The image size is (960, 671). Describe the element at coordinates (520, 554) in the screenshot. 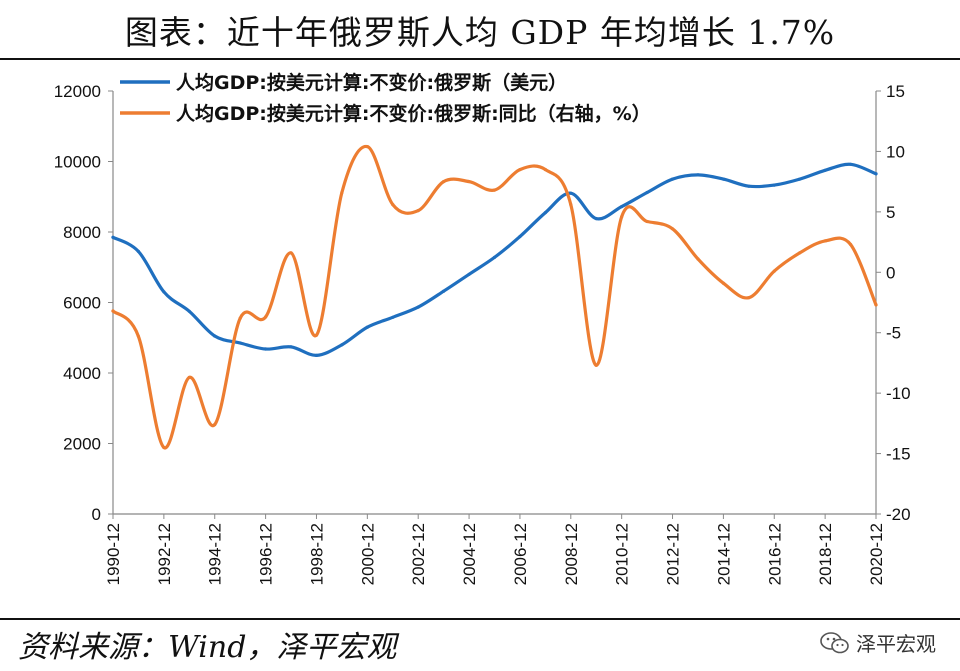

I see `x-tick-label: 2006-12` at that location.